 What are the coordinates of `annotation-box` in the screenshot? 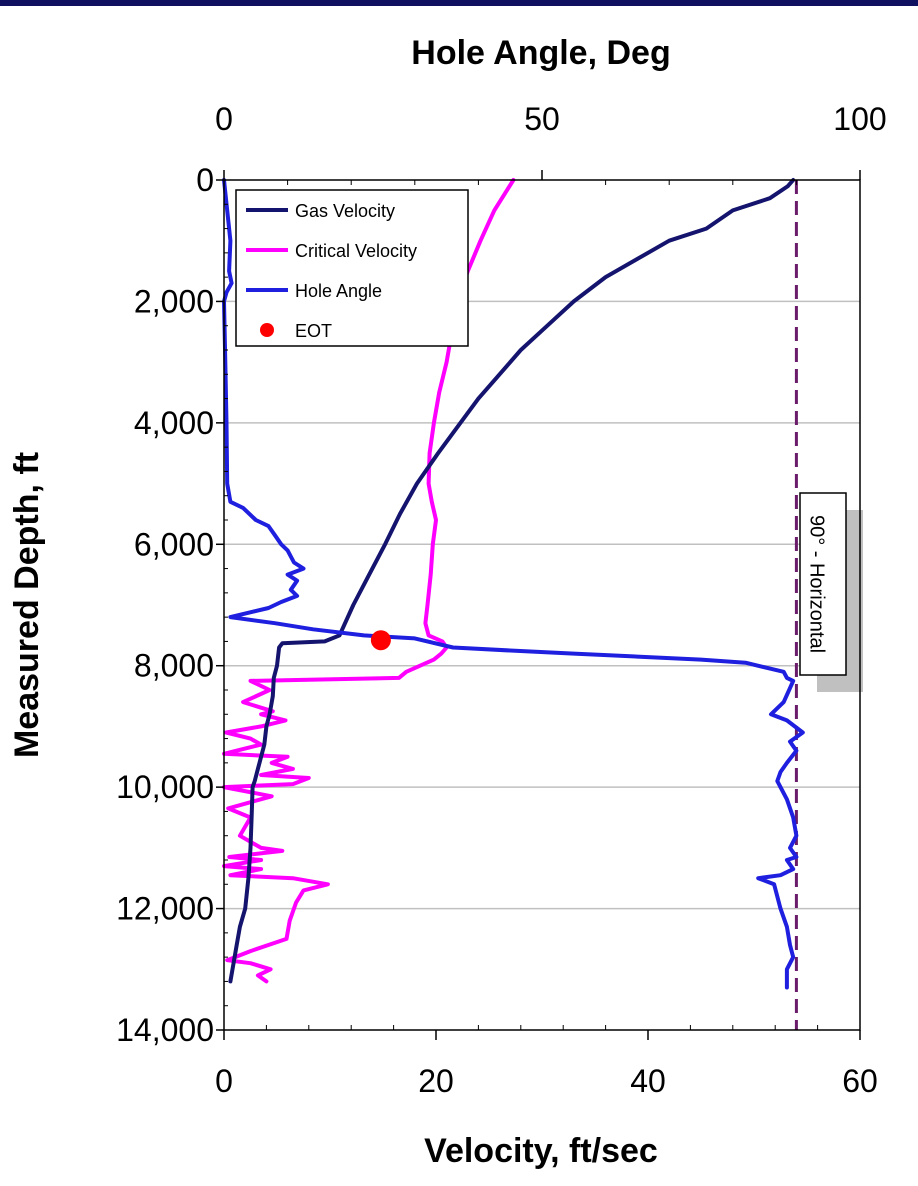 It's located at (823, 584).